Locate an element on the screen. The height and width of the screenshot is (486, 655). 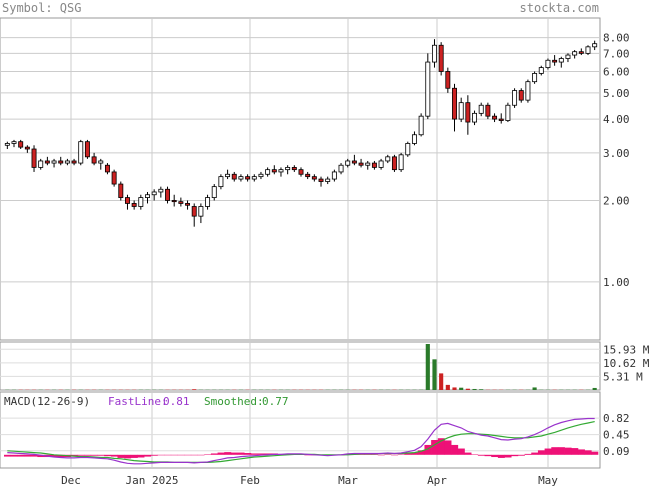
site-label: stockta.com is located at coordinates (559, 8).